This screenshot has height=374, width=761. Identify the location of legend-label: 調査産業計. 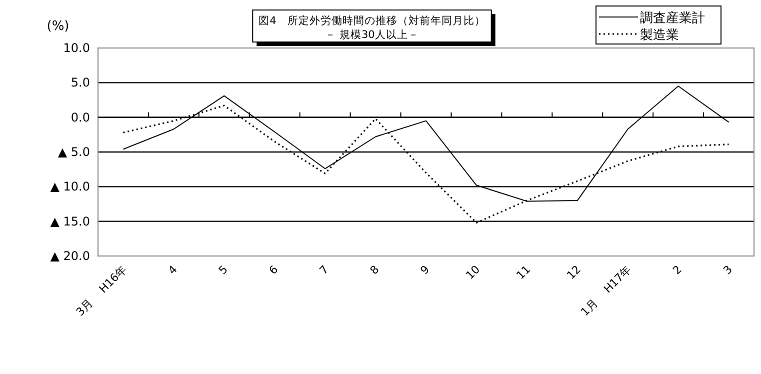
(672, 18).